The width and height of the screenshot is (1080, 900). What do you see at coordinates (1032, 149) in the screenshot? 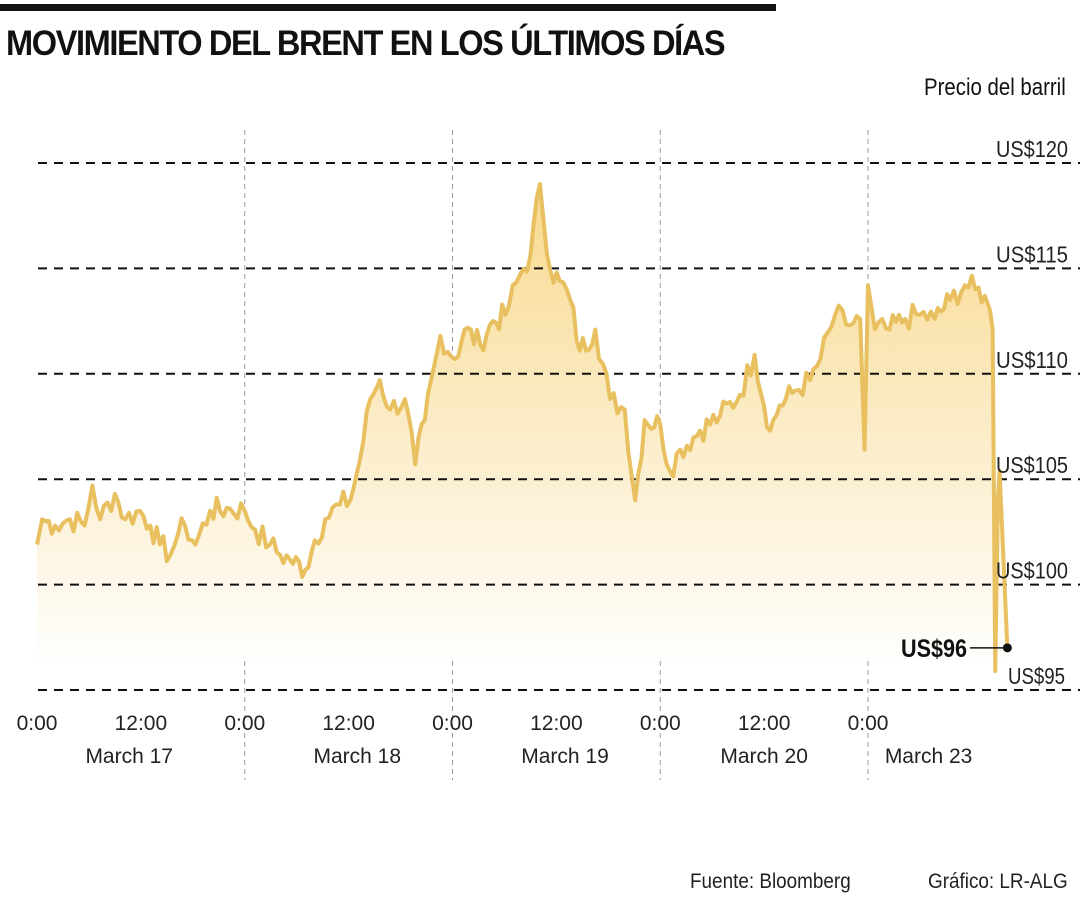
I see `y-tick-label: US$120` at bounding box center [1032, 149].